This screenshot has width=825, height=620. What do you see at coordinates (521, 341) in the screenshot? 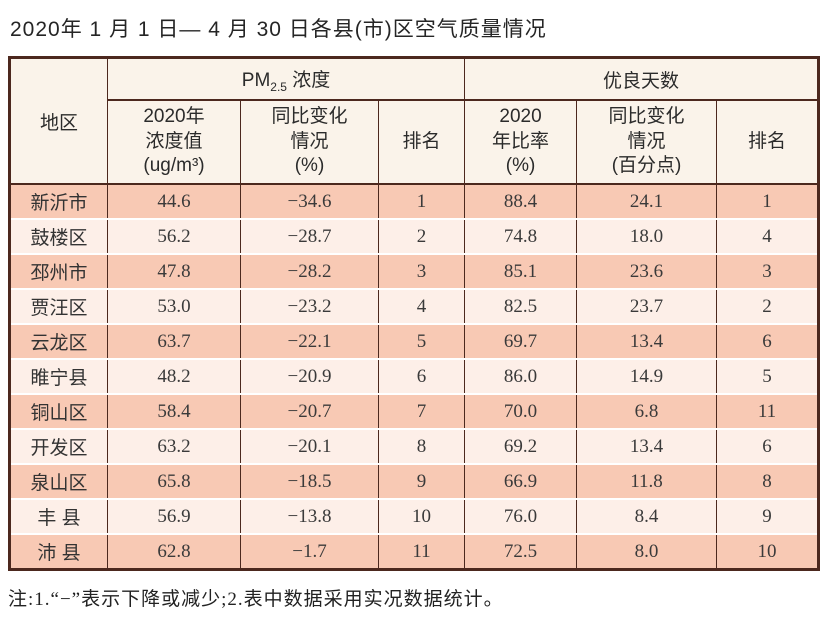
I see `value-cell: 69.7` at bounding box center [521, 341].